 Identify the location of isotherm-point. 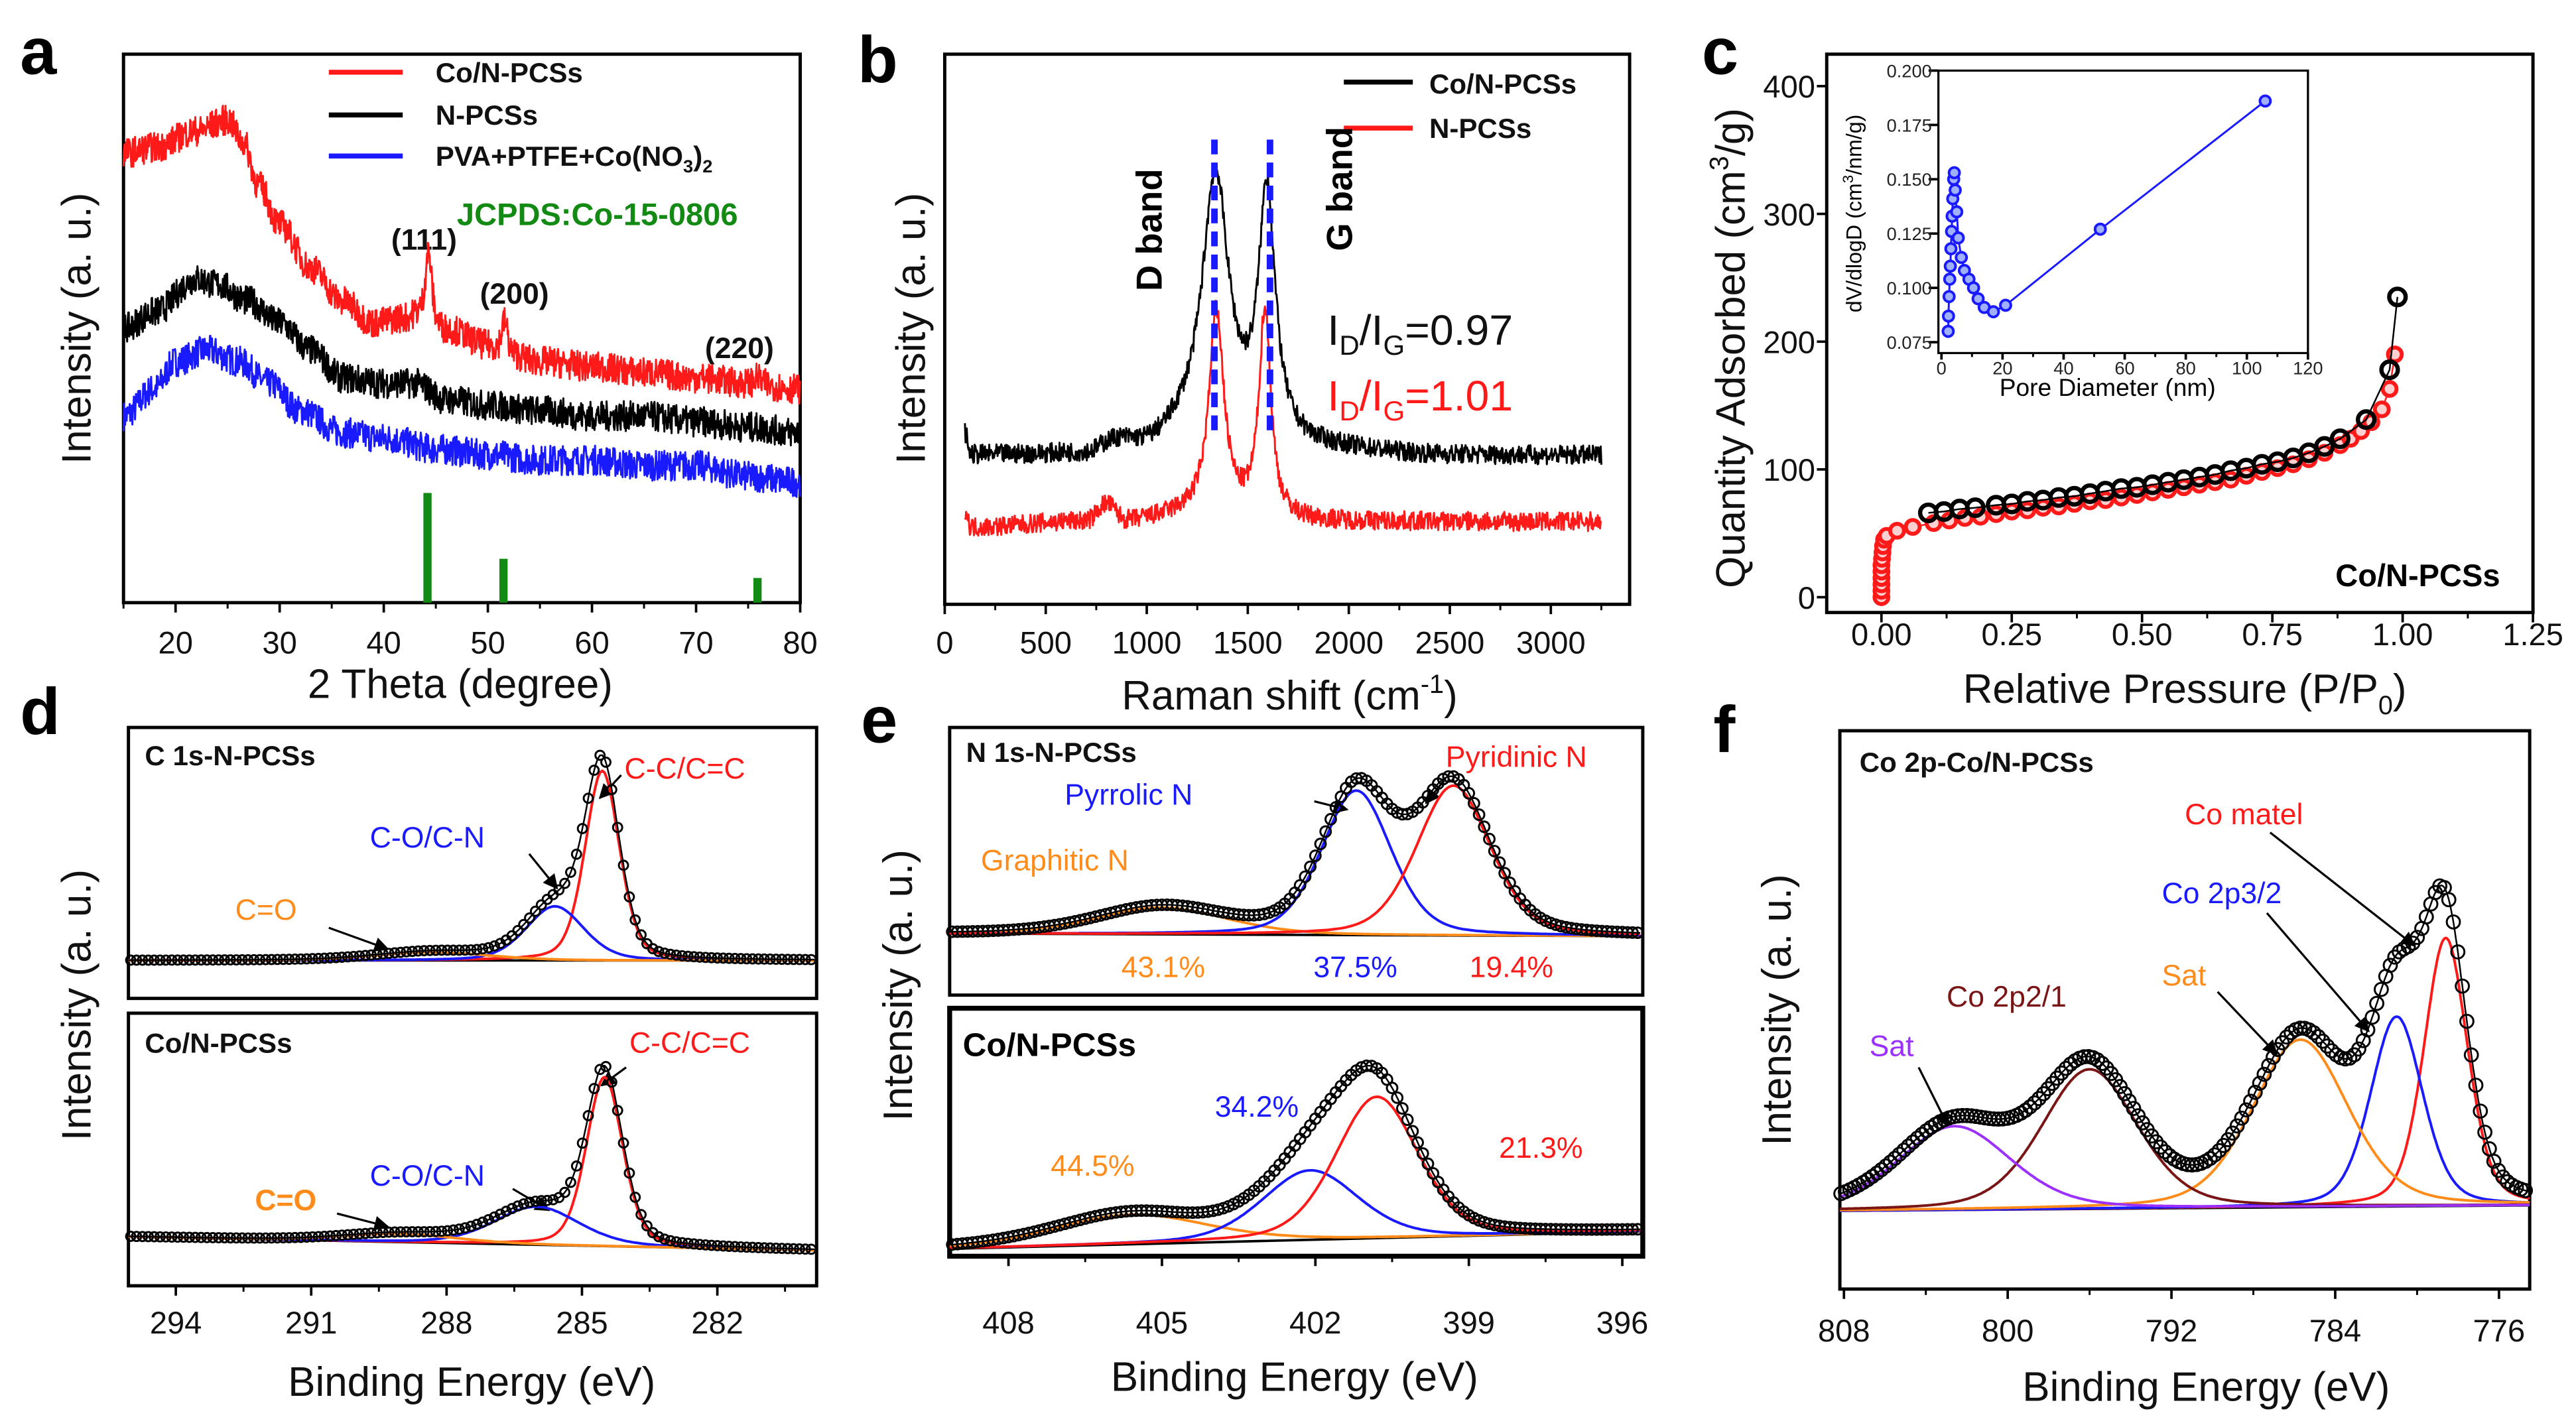
(2367, 419).